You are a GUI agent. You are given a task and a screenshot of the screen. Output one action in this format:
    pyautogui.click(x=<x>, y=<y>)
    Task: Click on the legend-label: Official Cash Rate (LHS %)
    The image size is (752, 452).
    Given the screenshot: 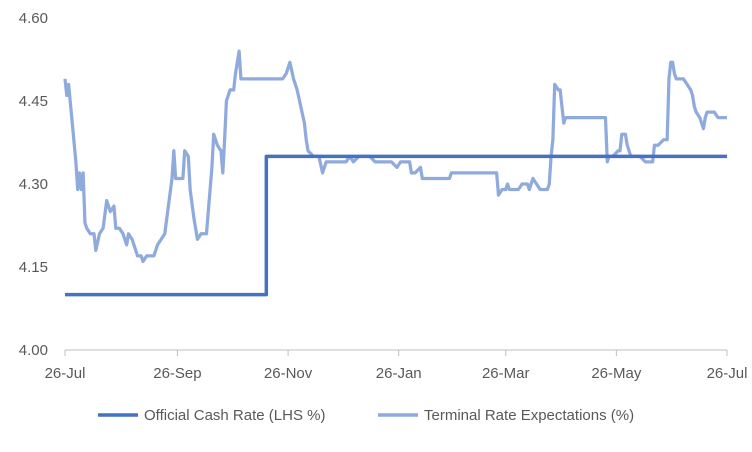 What is the action you would take?
    pyautogui.click(x=234, y=415)
    